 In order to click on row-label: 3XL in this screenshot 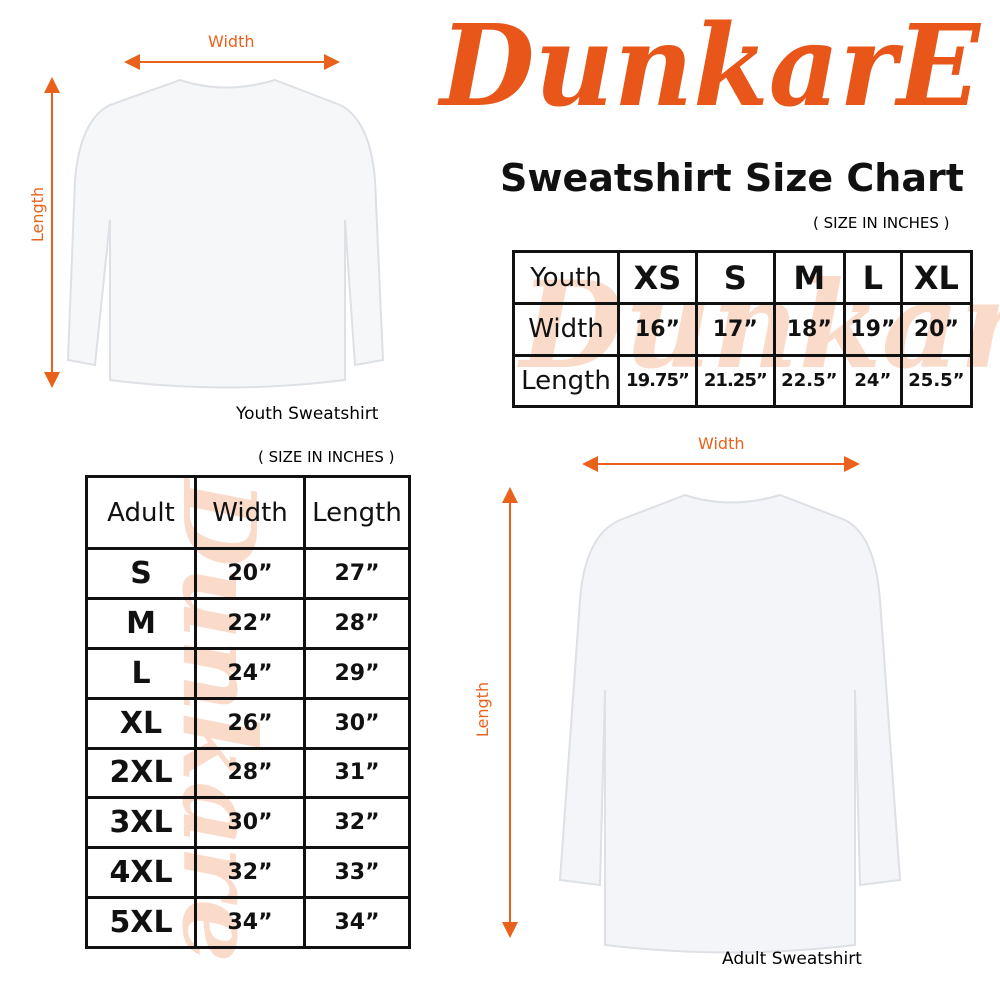, I will do `click(141, 823)`.